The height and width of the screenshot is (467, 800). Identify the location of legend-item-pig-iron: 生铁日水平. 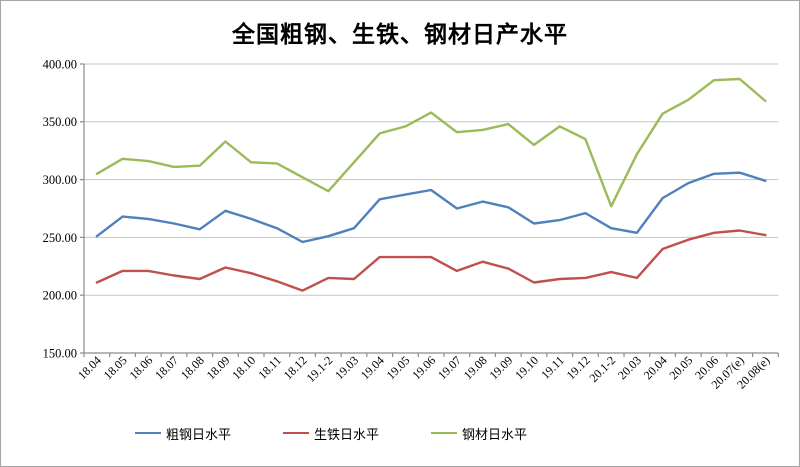
(331, 433).